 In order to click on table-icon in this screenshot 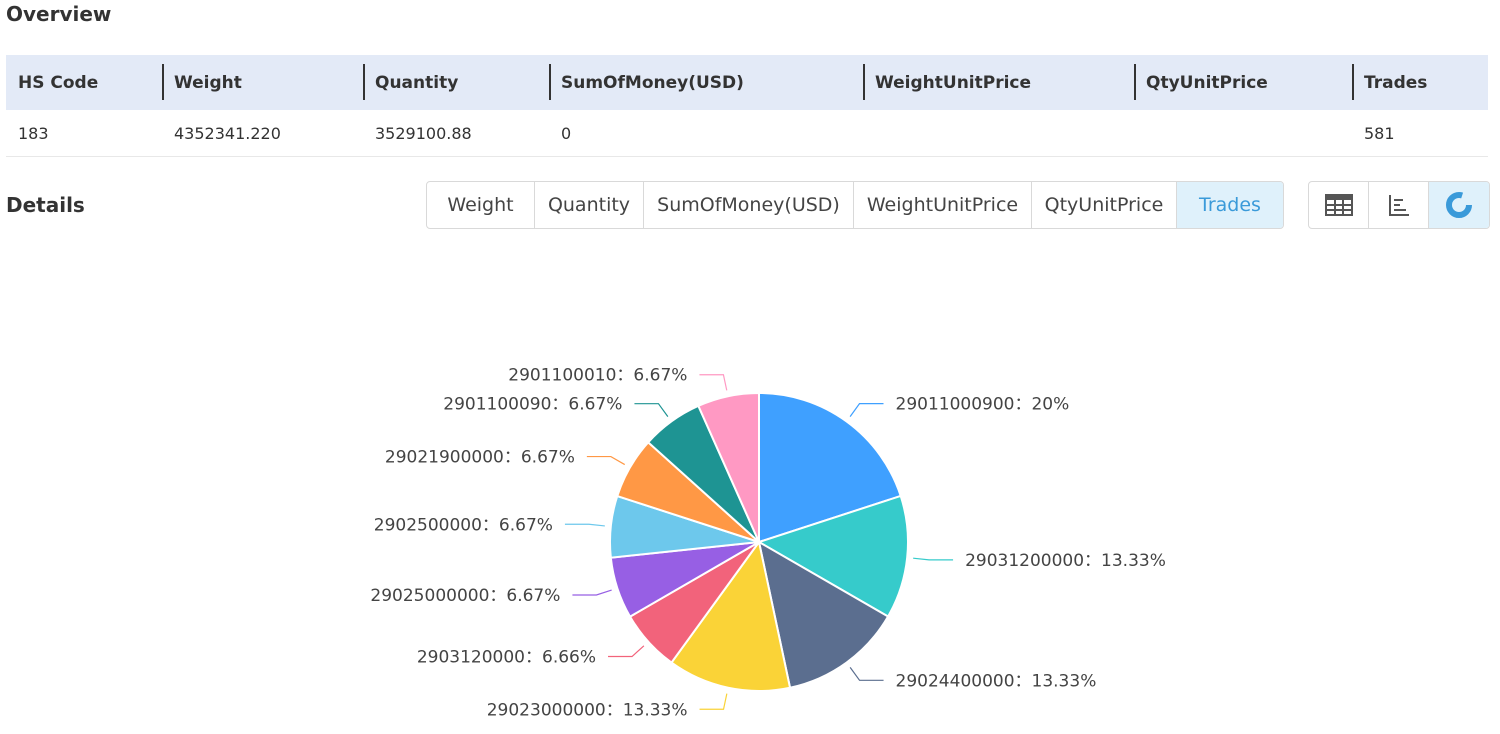, I will do `click(1338, 205)`.